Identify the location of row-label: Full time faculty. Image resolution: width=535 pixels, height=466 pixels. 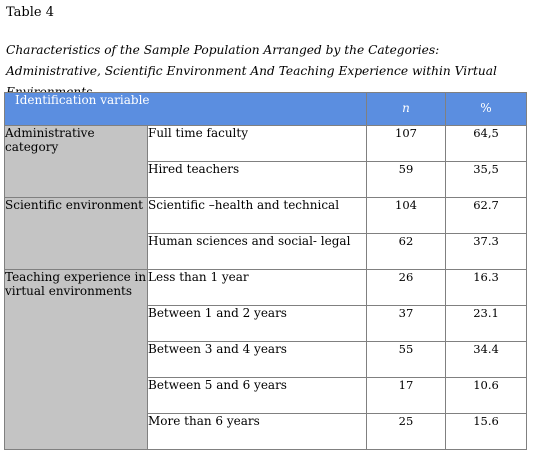
(257, 143).